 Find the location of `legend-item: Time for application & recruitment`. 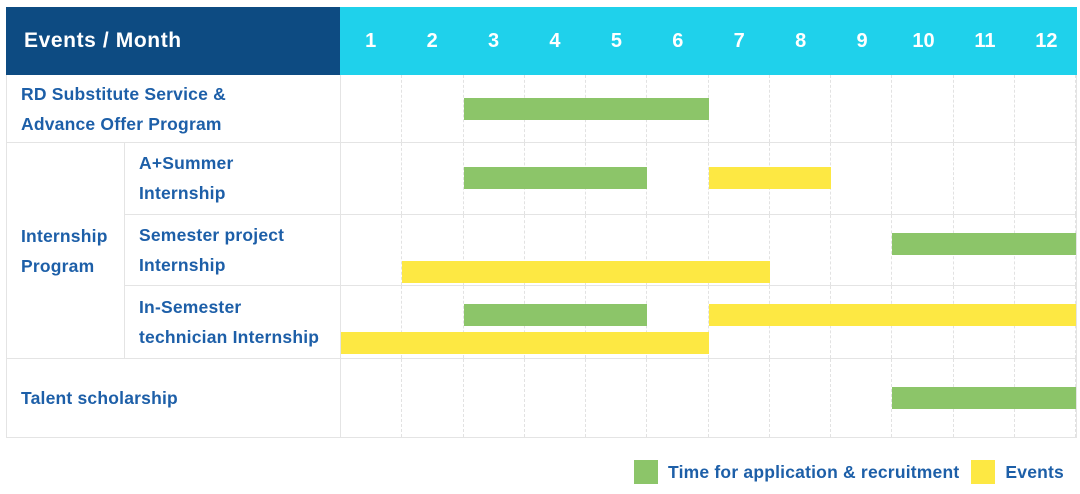

legend-item: Time for application & recruitment is located at coordinates (796, 472).